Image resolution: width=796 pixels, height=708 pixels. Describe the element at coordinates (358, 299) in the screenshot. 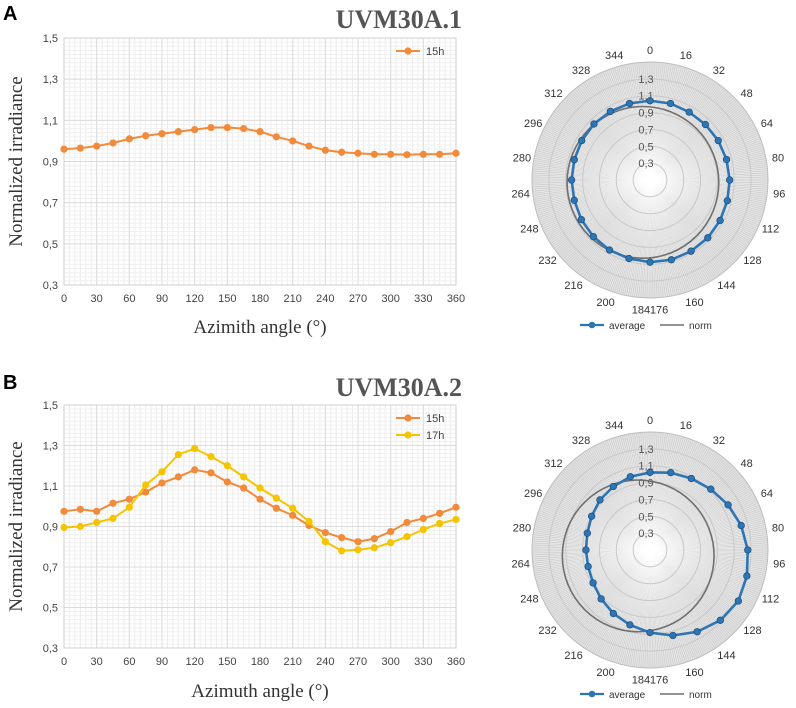

I see `x-tick-label: 270` at that location.